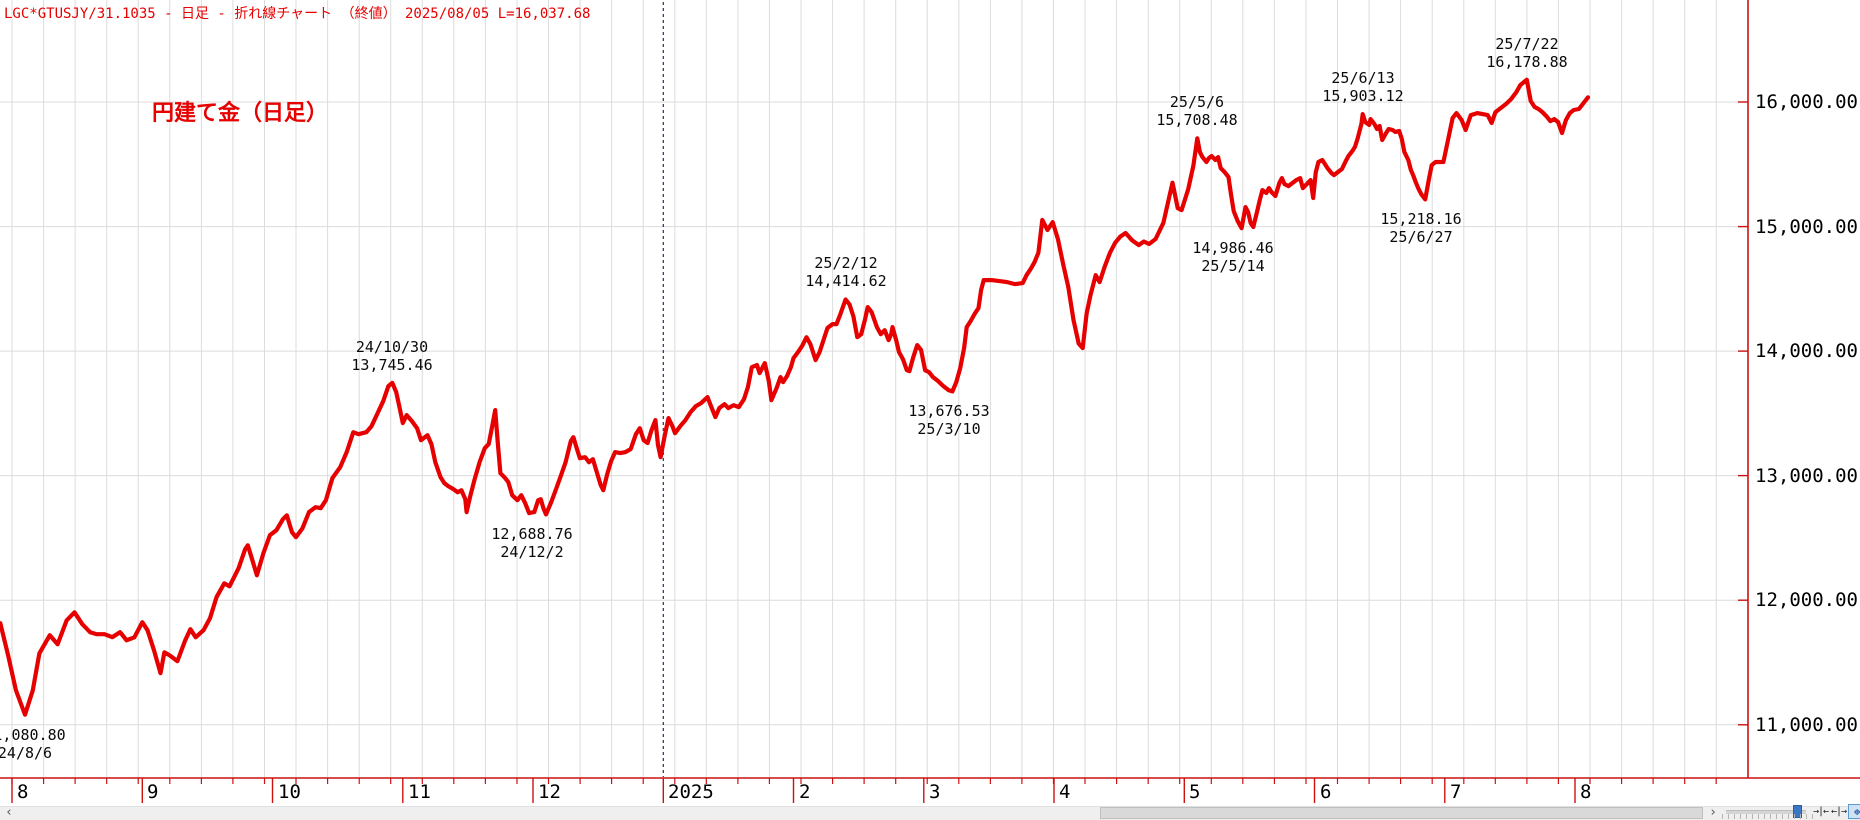 The height and width of the screenshot is (820, 1860). Describe the element at coordinates (549, 792) in the screenshot. I see `x-axis-tick-label: 12` at that location.